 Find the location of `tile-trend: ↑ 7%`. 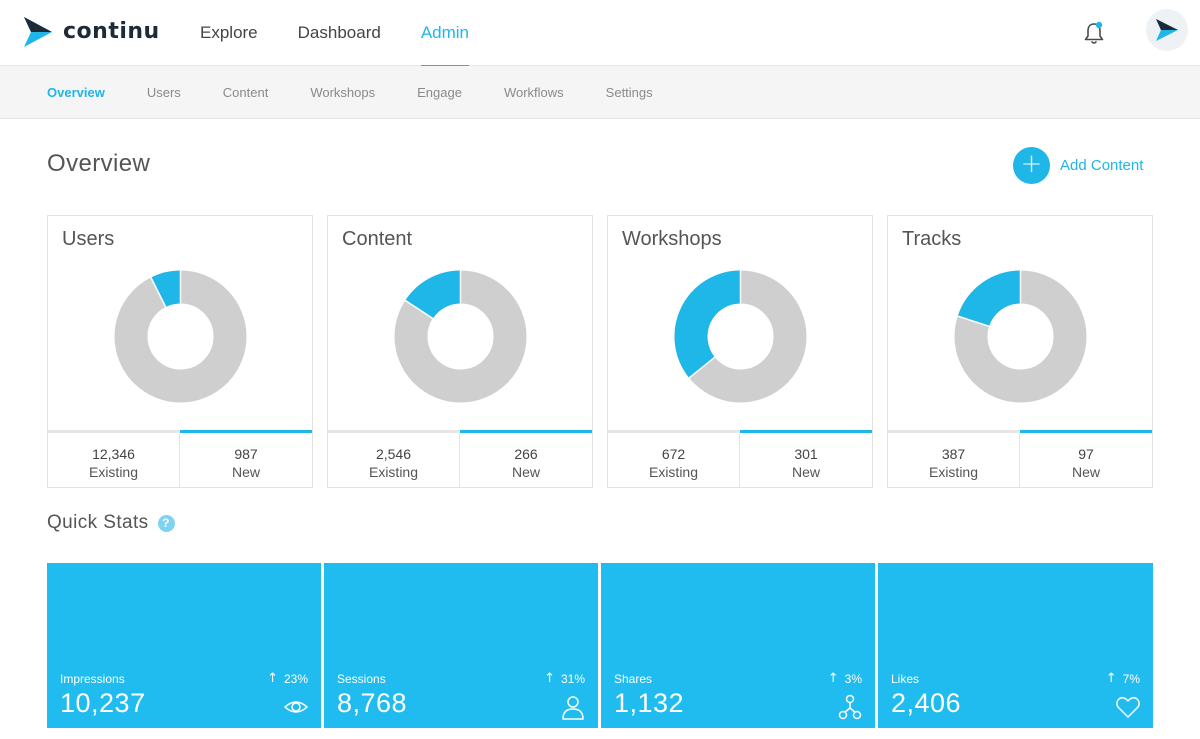

tile-trend: ↑ 7% is located at coordinates (1123, 678).